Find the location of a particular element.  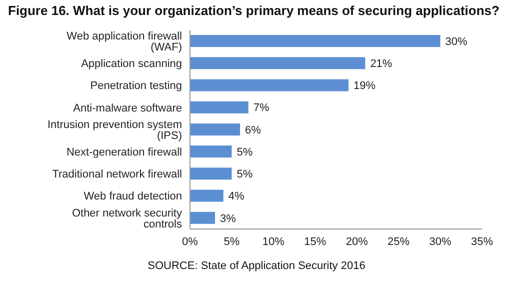

y-tick-label: Next-generation firewall is located at coordinates (124, 152).